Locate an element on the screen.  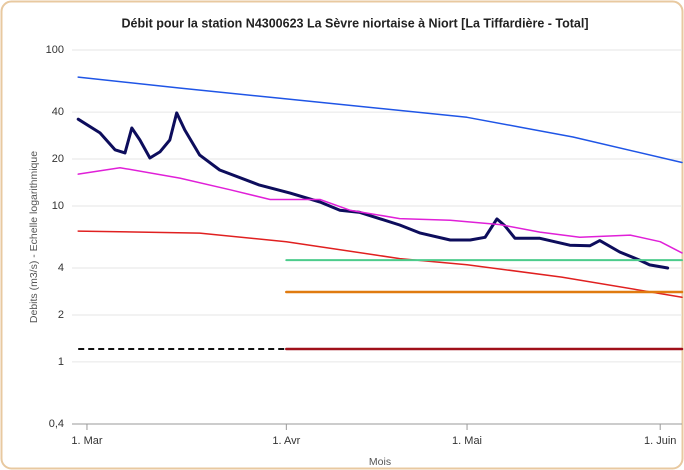
y-axis-label: Debits (m3/s) - Echelle logarithmique is located at coordinates (34, 237).